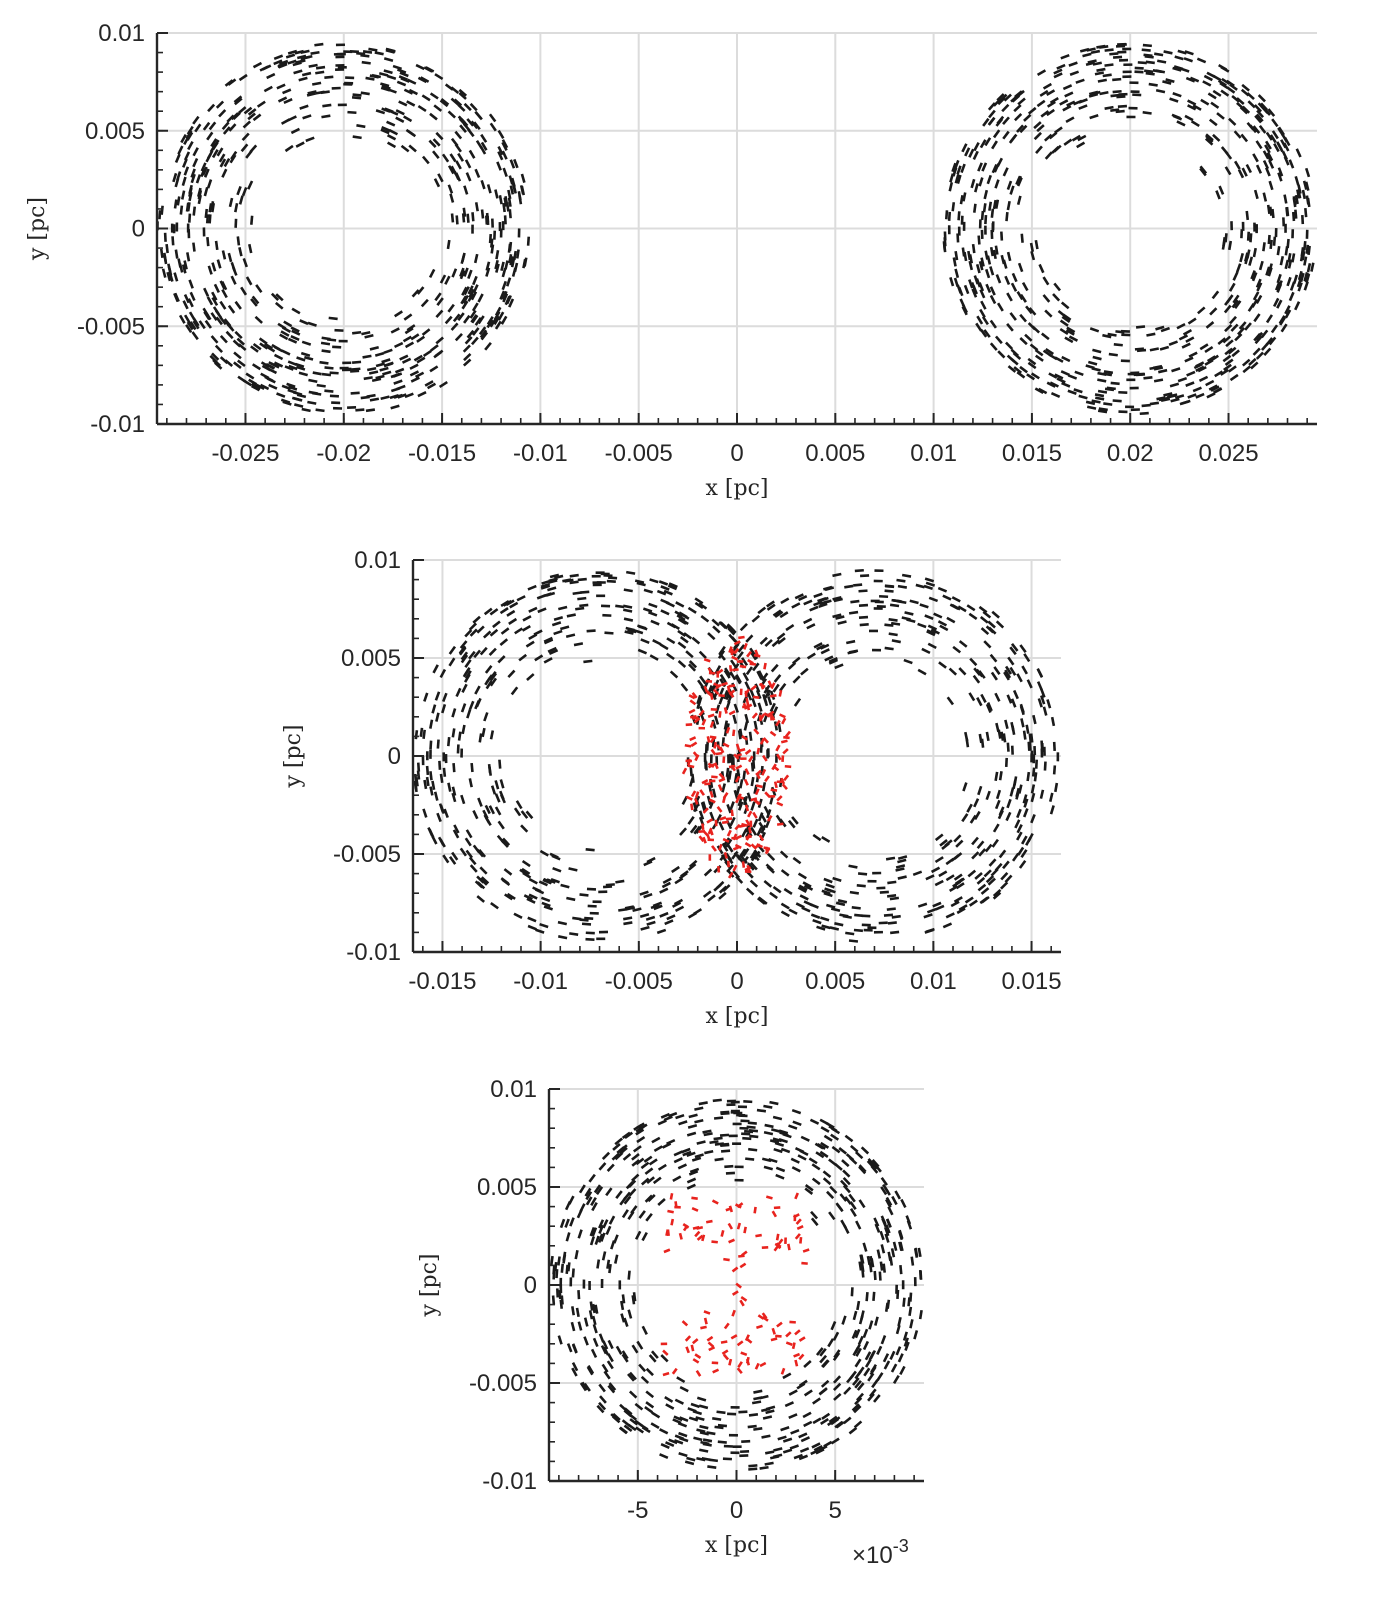 The height and width of the screenshot is (1614, 1394). I want to click on x-axis-label: x [pc], so click(737, 1016).